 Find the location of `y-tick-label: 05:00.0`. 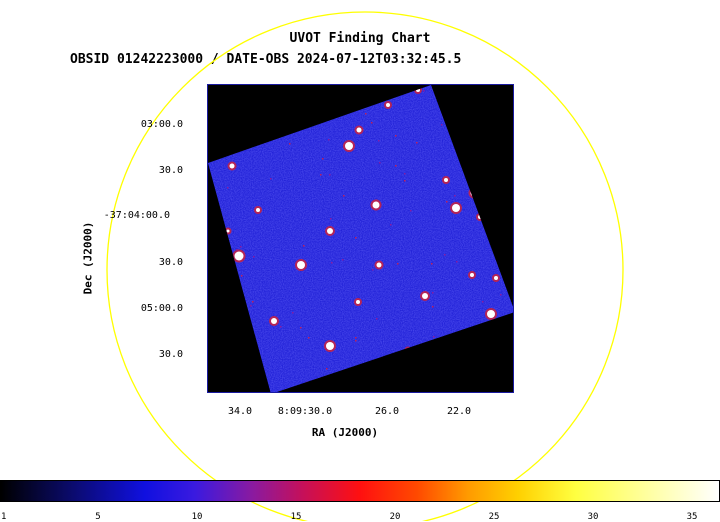

y-tick-label: 05:00.0 is located at coordinates (161, 308).